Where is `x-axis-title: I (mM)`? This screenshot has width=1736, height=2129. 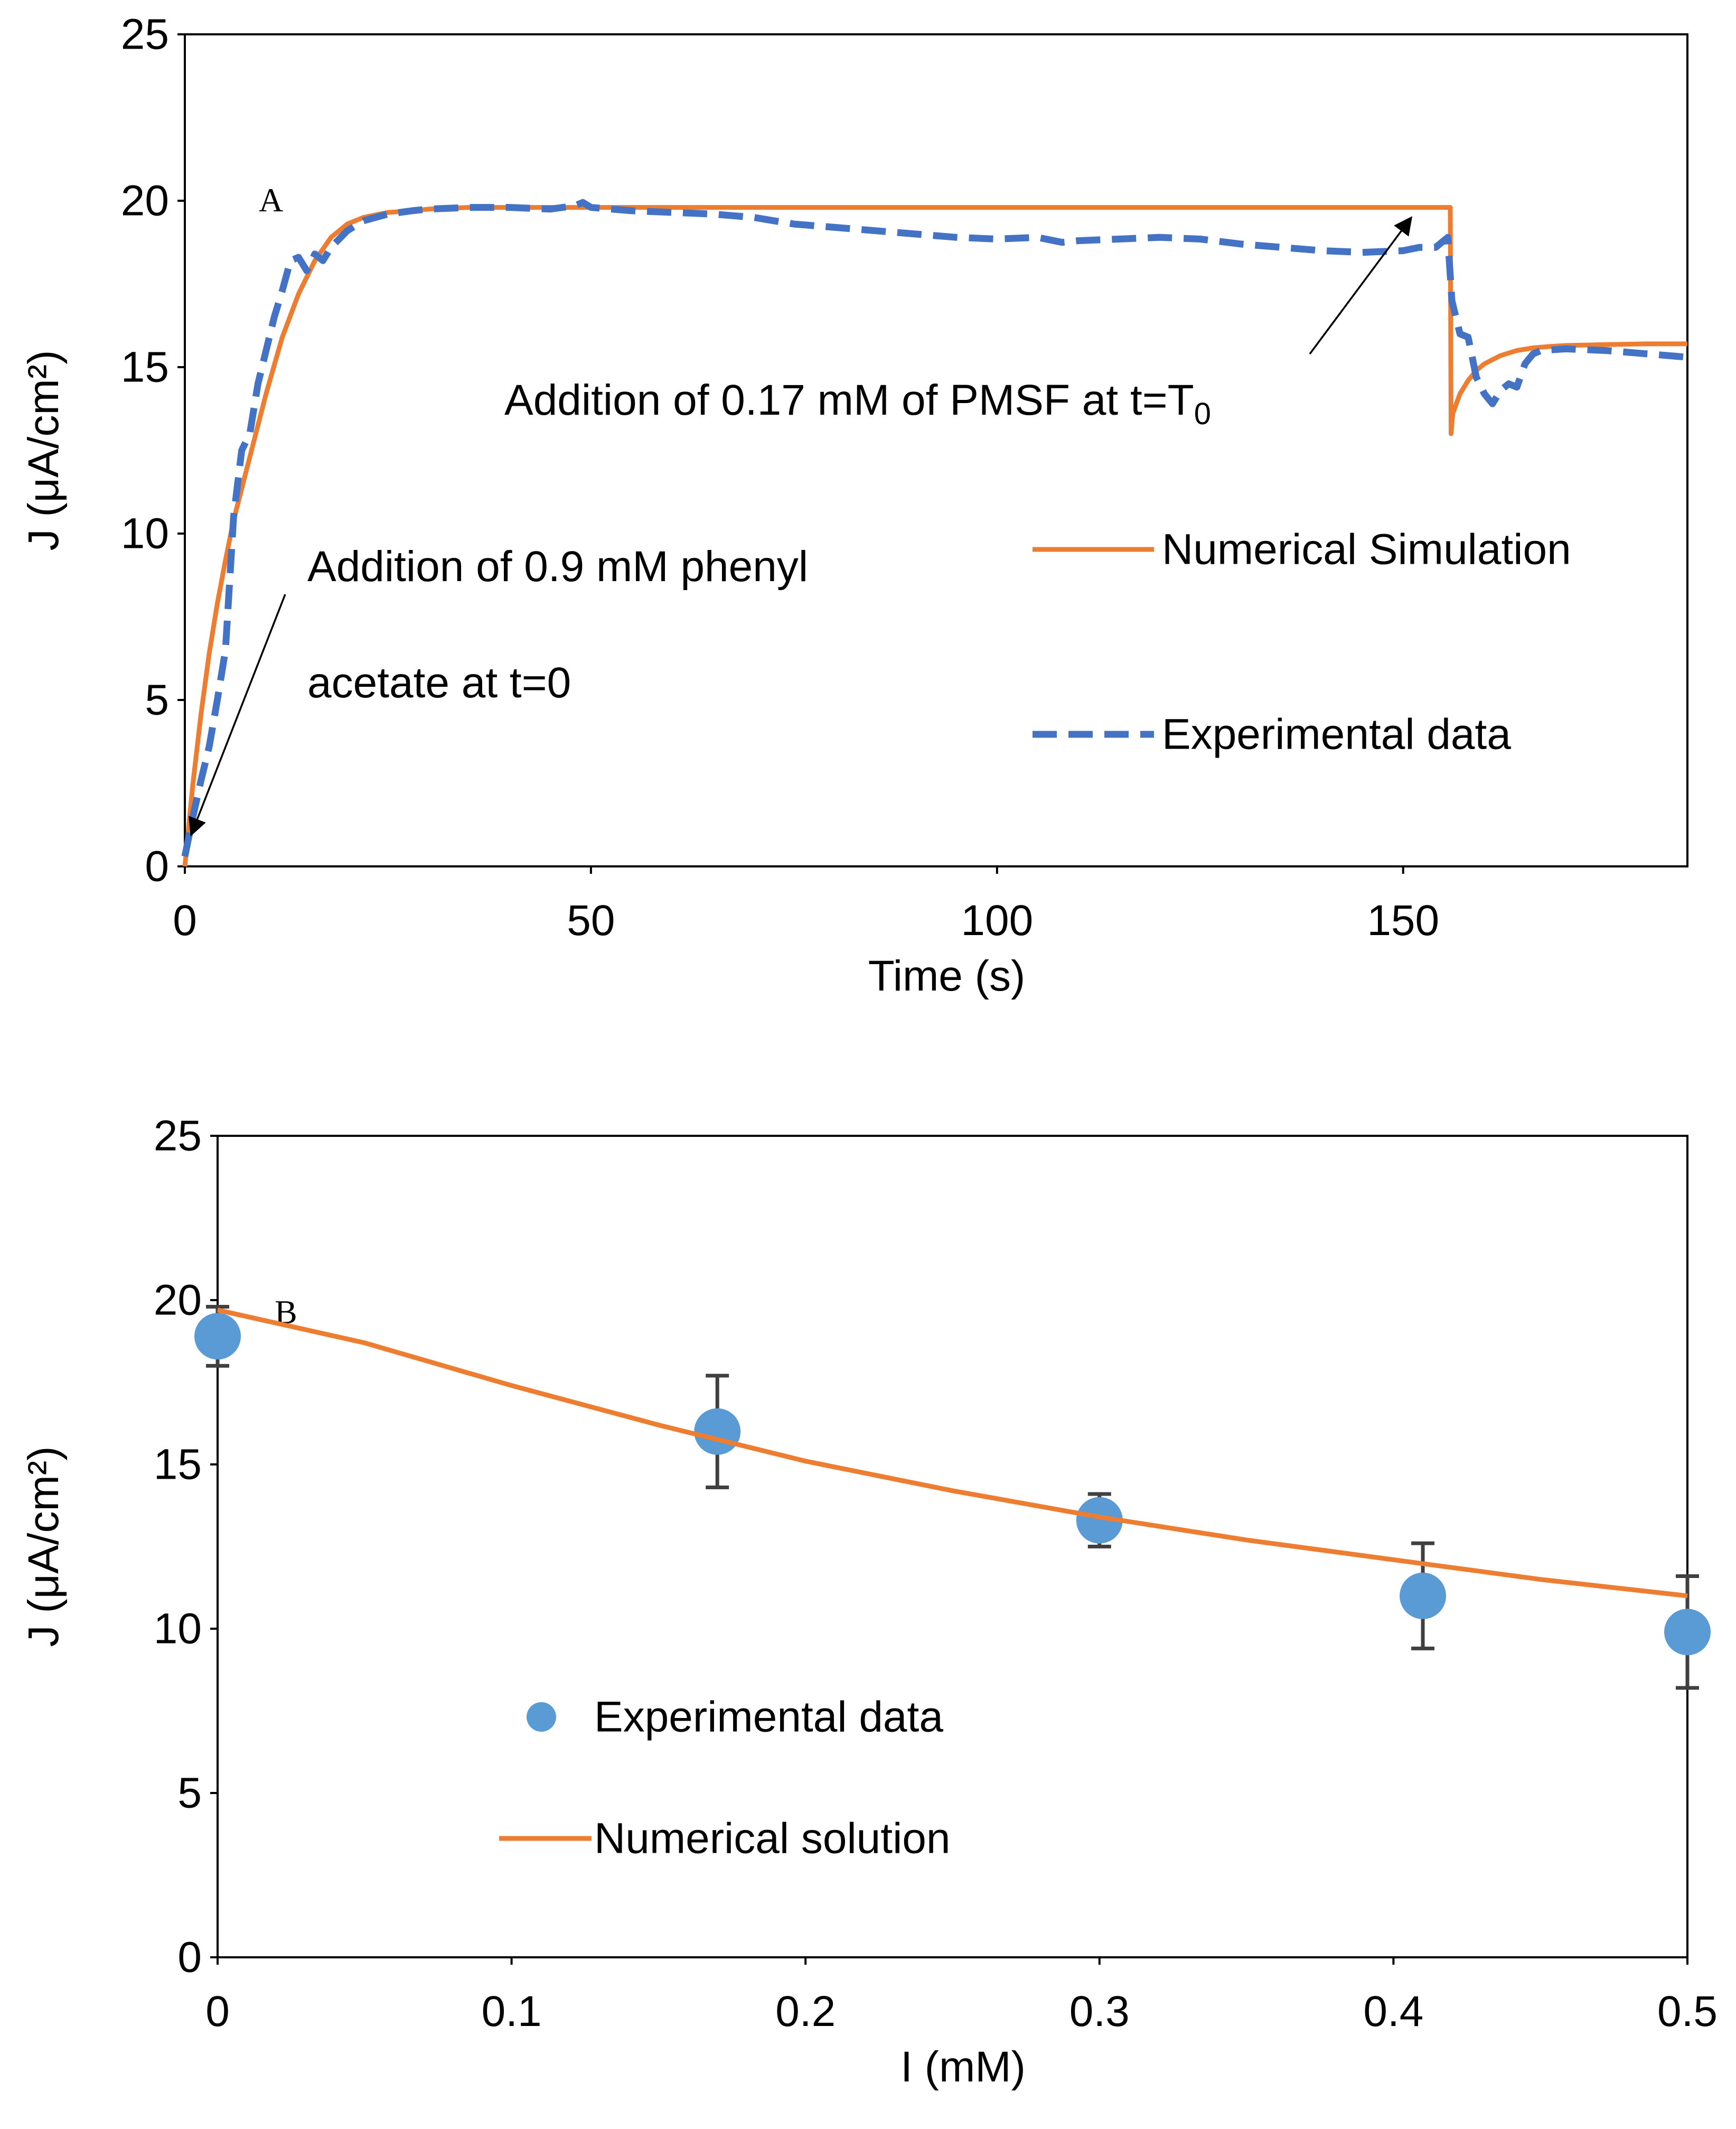 x-axis-title: I (mM) is located at coordinates (963, 2067).